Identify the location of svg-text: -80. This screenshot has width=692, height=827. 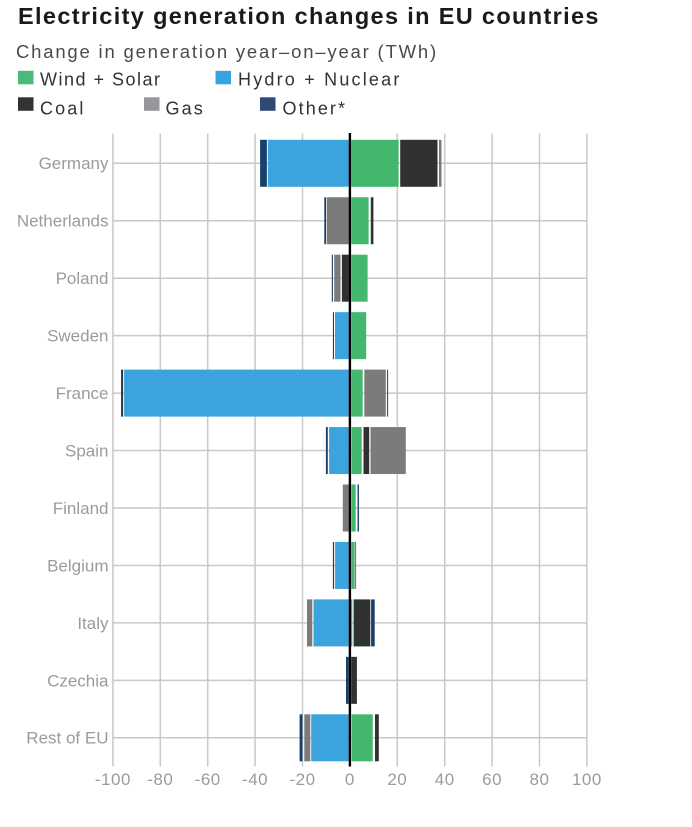
(160, 779).